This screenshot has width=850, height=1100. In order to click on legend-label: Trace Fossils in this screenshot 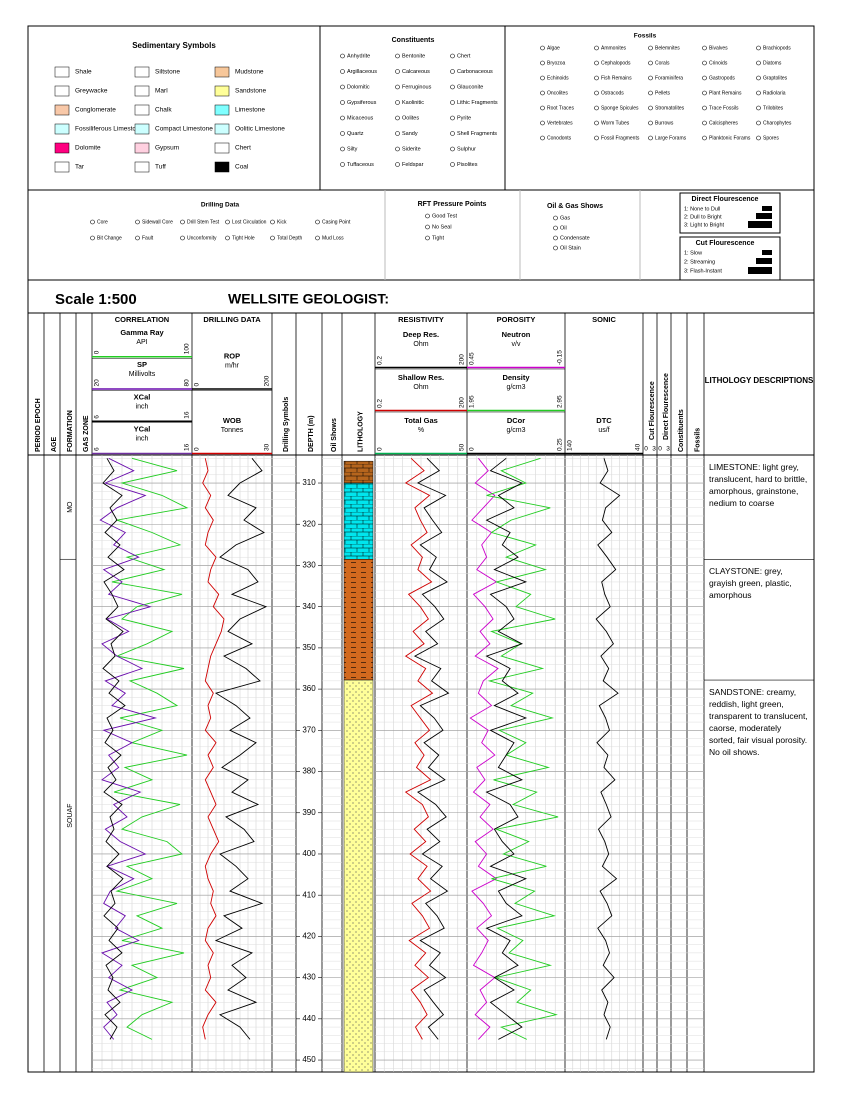, I will do `click(724, 108)`.